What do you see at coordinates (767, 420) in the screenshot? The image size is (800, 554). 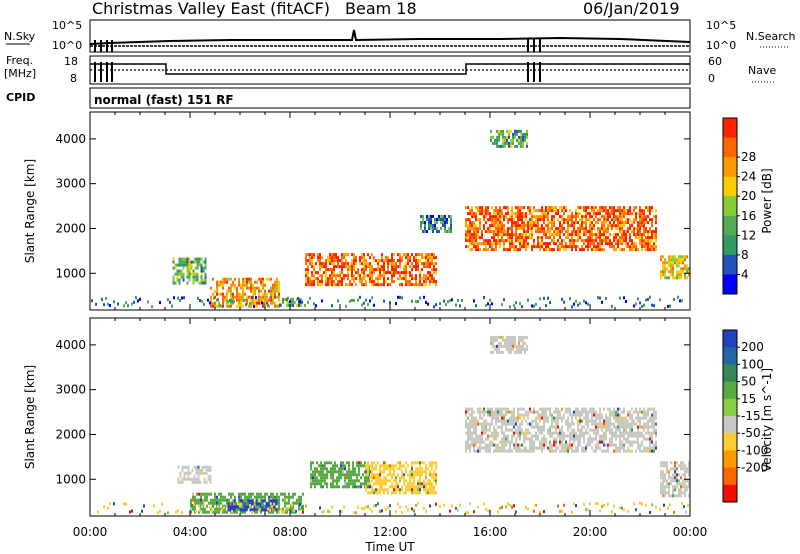 I see `velocity-colorbar-label: Velocity [m s^-1]` at bounding box center [767, 420].